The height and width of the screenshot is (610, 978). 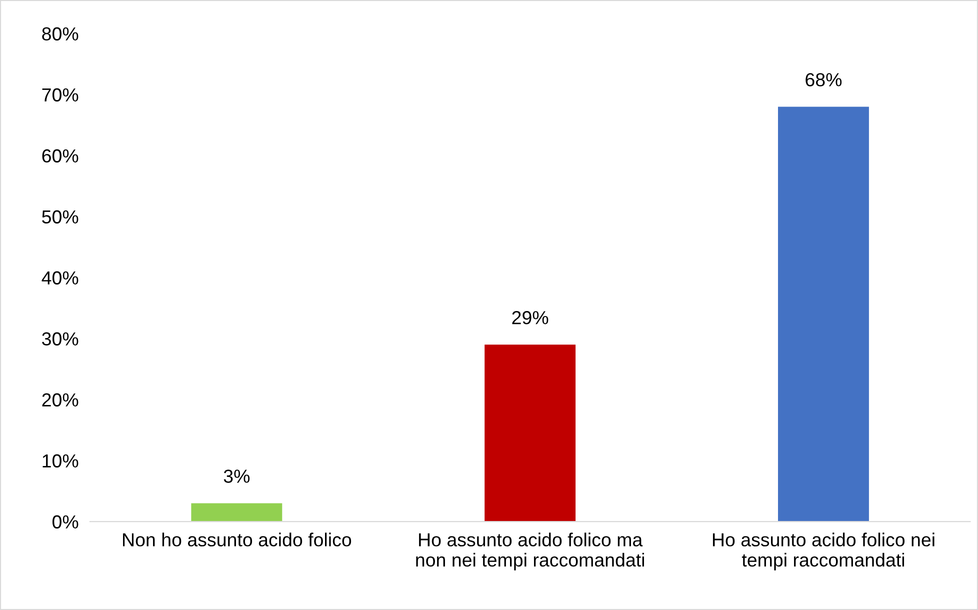 I want to click on y-tick-label: 40%, so click(x=60, y=278).